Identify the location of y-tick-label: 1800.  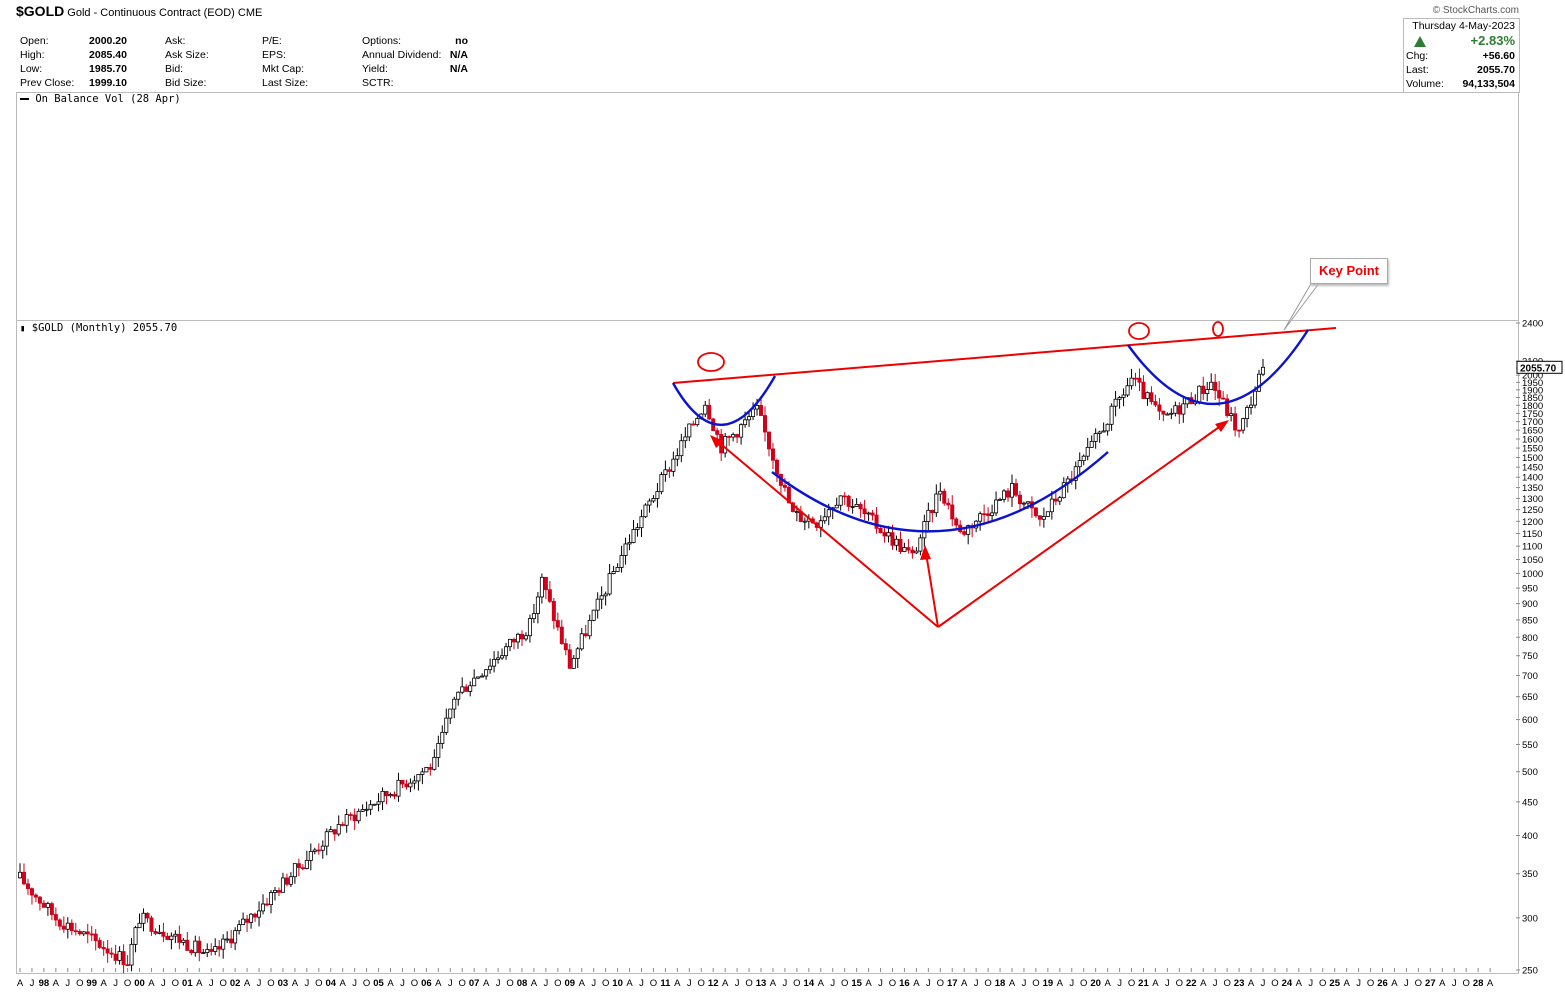
(1532, 406).